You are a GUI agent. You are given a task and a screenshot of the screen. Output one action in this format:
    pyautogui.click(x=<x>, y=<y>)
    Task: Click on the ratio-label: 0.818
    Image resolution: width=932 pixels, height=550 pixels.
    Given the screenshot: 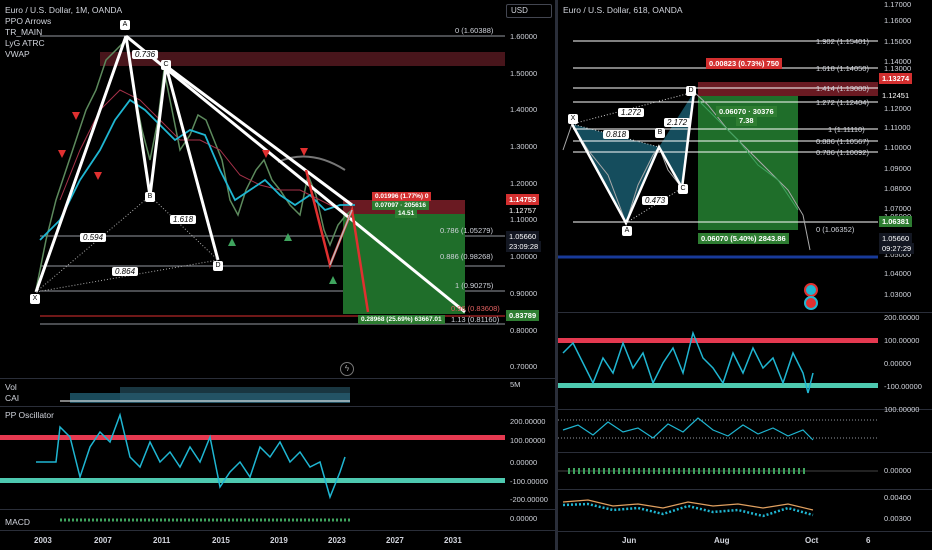 What is the action you would take?
    pyautogui.click(x=616, y=134)
    